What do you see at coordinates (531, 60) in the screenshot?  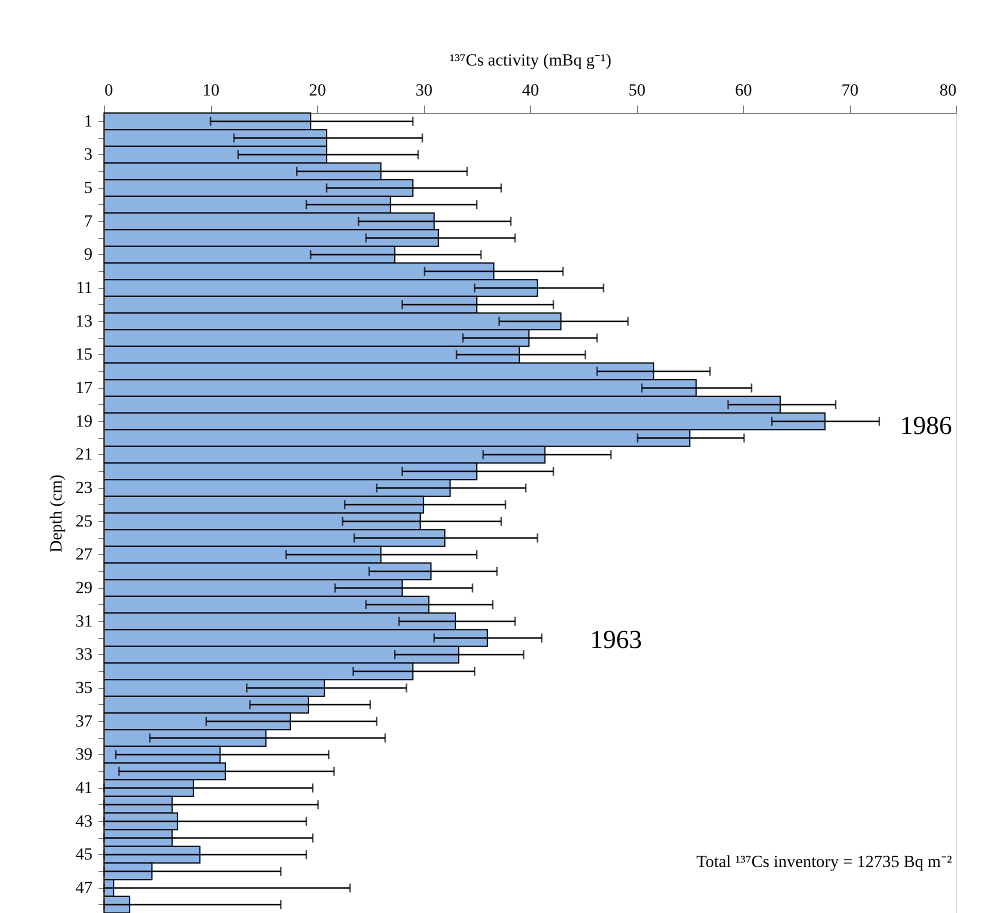 I see `x-axis-title: ¹³⁷Cs activity (mBq g⁻¹)` at bounding box center [531, 60].